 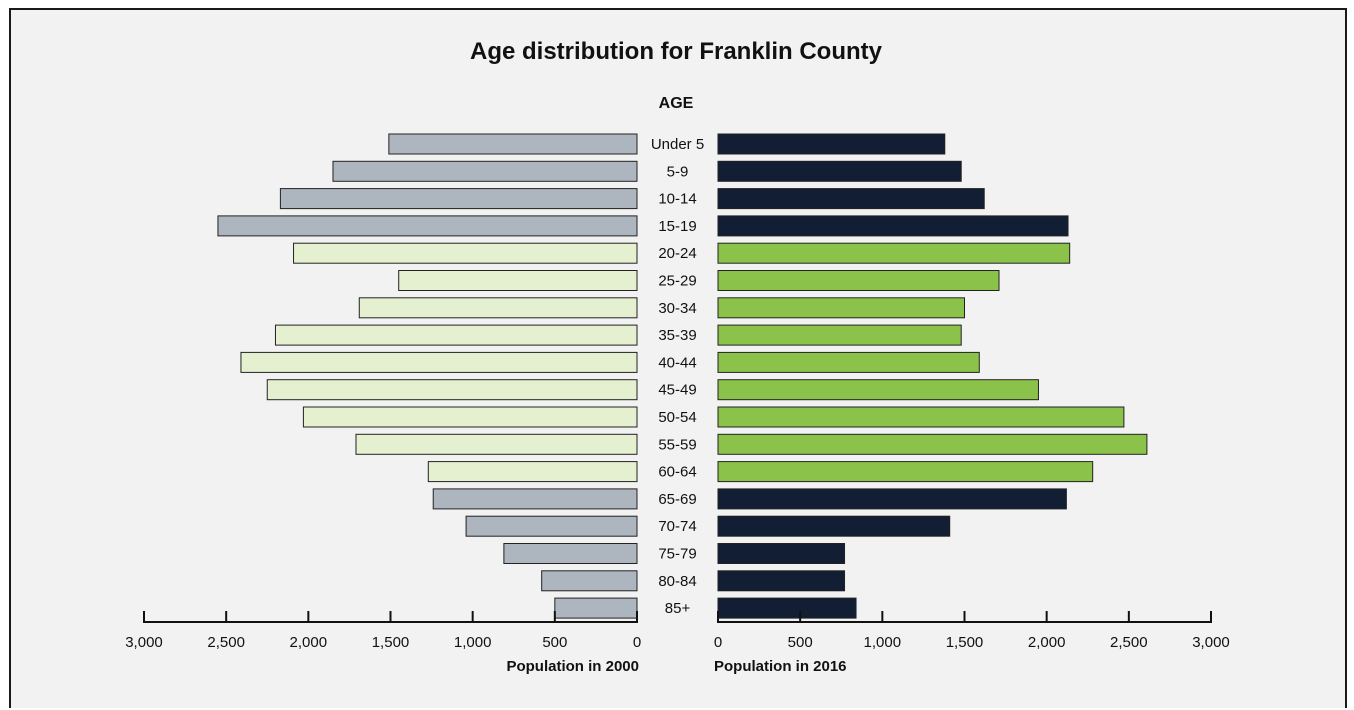 I want to click on left-axis-tick-label: 2,500, so click(x=226, y=642).